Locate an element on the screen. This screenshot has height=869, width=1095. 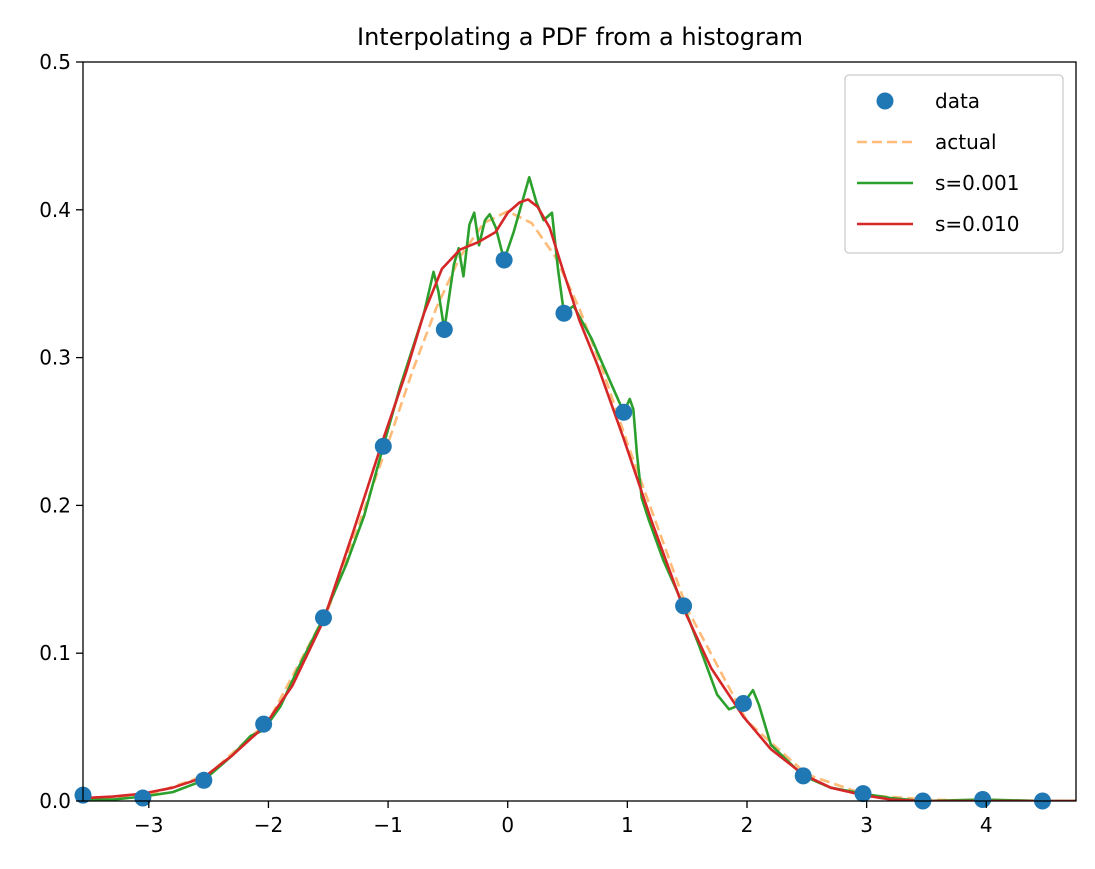
x-tick-label: 4 is located at coordinates (986, 825).